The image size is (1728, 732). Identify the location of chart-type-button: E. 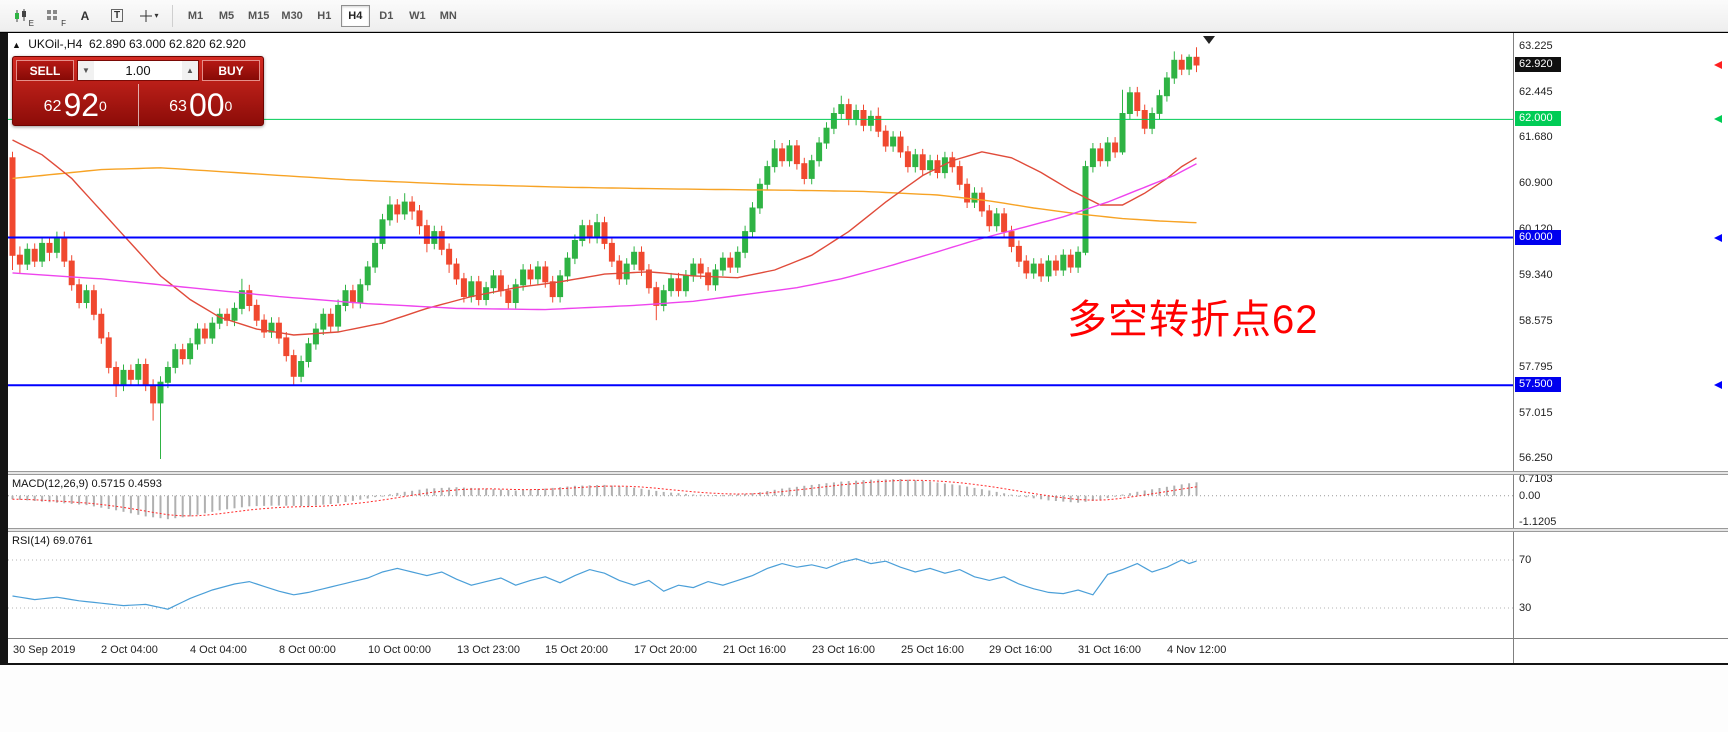
(21, 16).